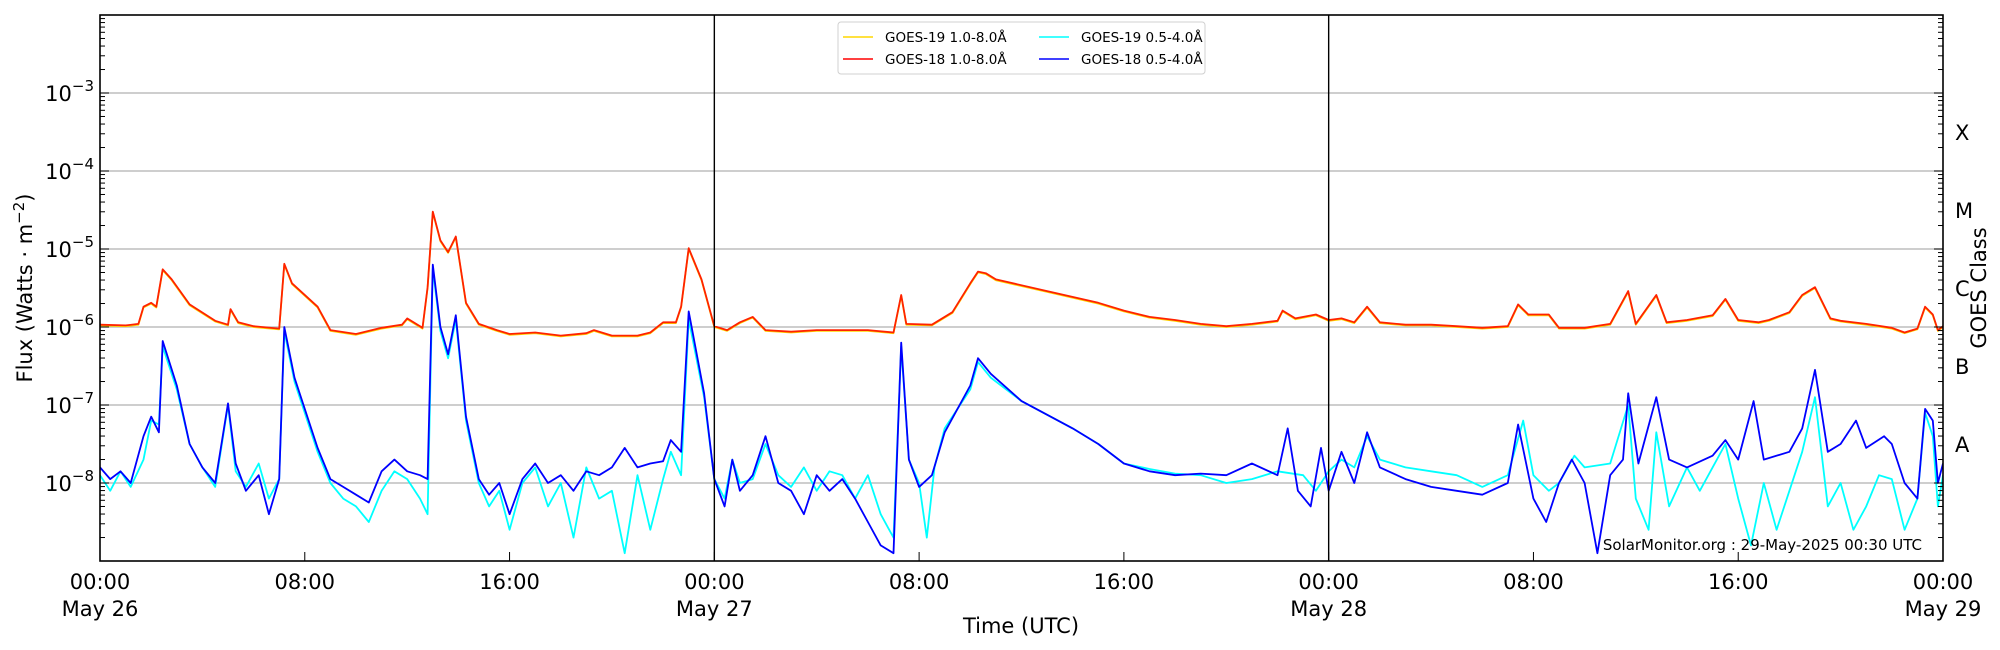 The image size is (2000, 650). I want to click on goes-class-labels: X M C B A, so click(1964, 289).